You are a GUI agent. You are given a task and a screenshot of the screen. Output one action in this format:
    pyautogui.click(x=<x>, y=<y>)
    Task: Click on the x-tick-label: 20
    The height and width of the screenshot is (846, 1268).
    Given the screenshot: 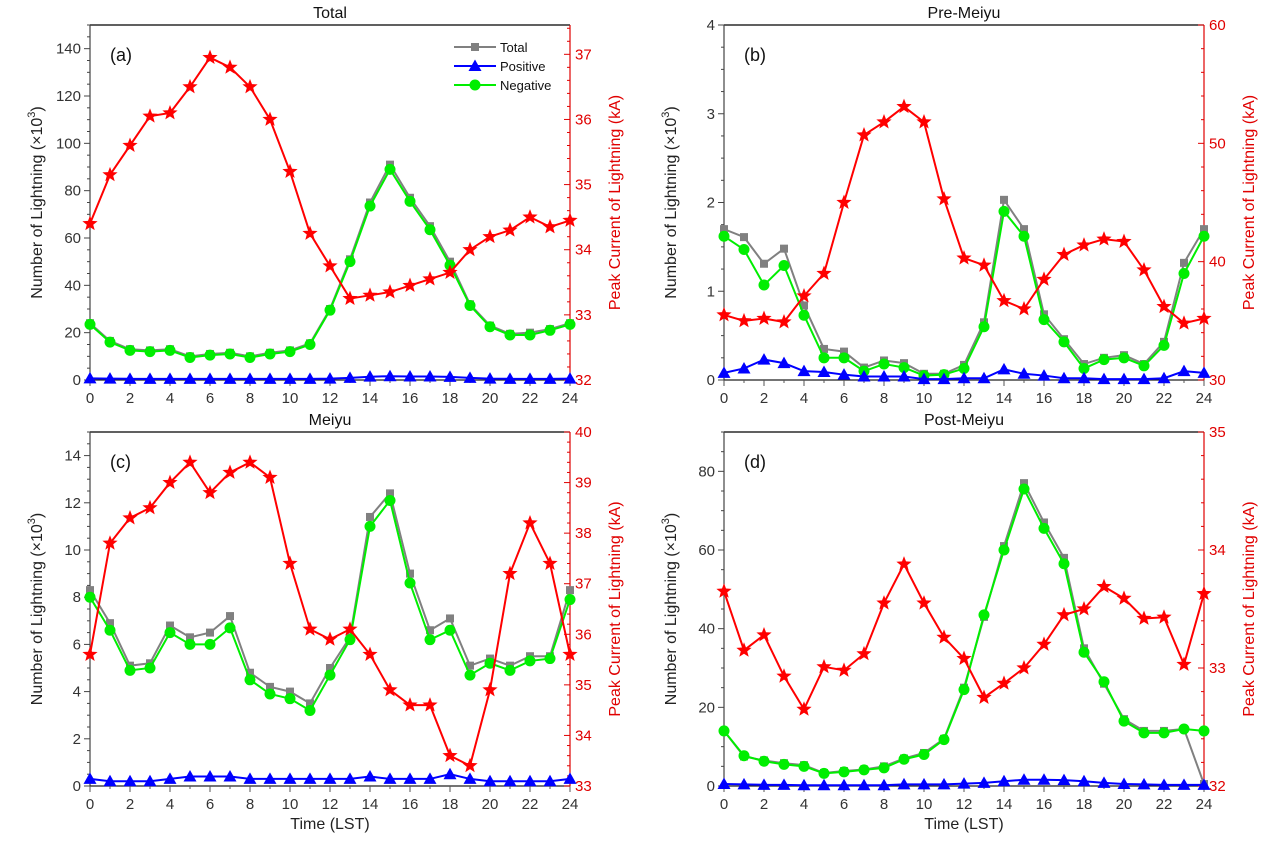 What is the action you would take?
    pyautogui.click(x=1124, y=398)
    